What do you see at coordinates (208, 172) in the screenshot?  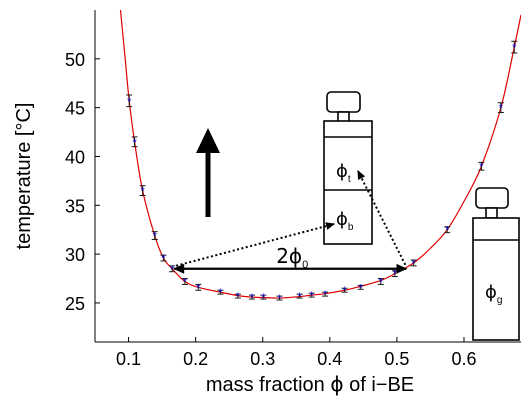 I see `temperature-up-arrow` at bounding box center [208, 172].